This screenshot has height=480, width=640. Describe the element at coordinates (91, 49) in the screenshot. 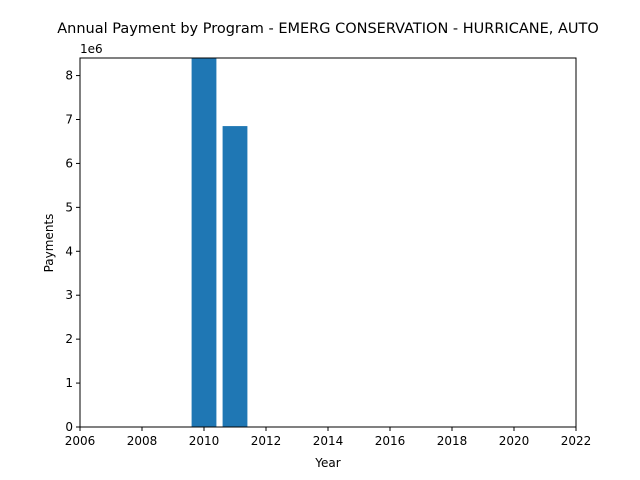

I see `y-offset-label: 1e6` at that location.